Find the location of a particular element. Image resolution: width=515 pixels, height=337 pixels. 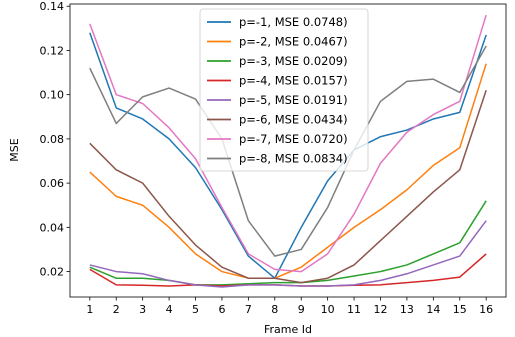

legend-label: p=-4, MSE 0.0157) is located at coordinates (293, 81).